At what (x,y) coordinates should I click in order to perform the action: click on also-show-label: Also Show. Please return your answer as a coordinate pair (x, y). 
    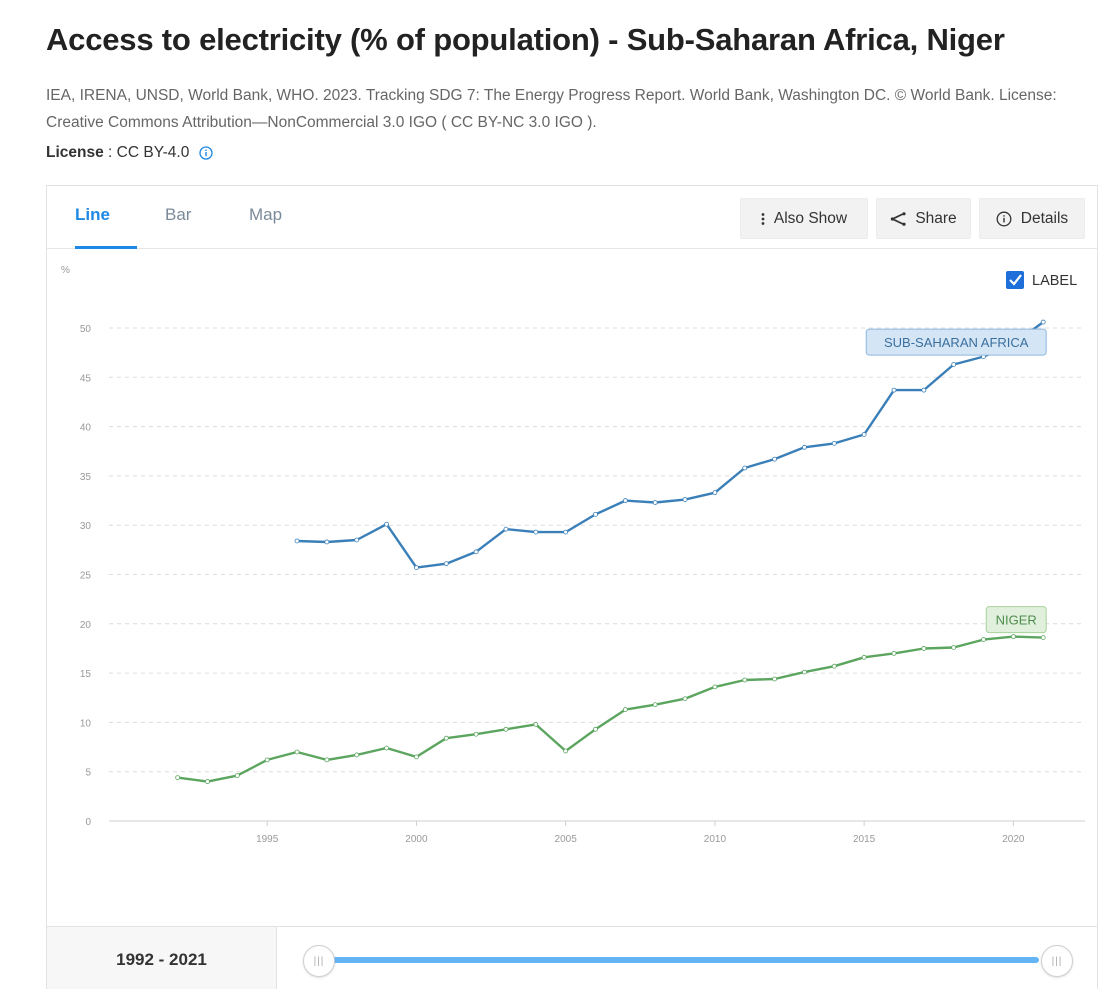
    Looking at the image, I should click on (810, 218).